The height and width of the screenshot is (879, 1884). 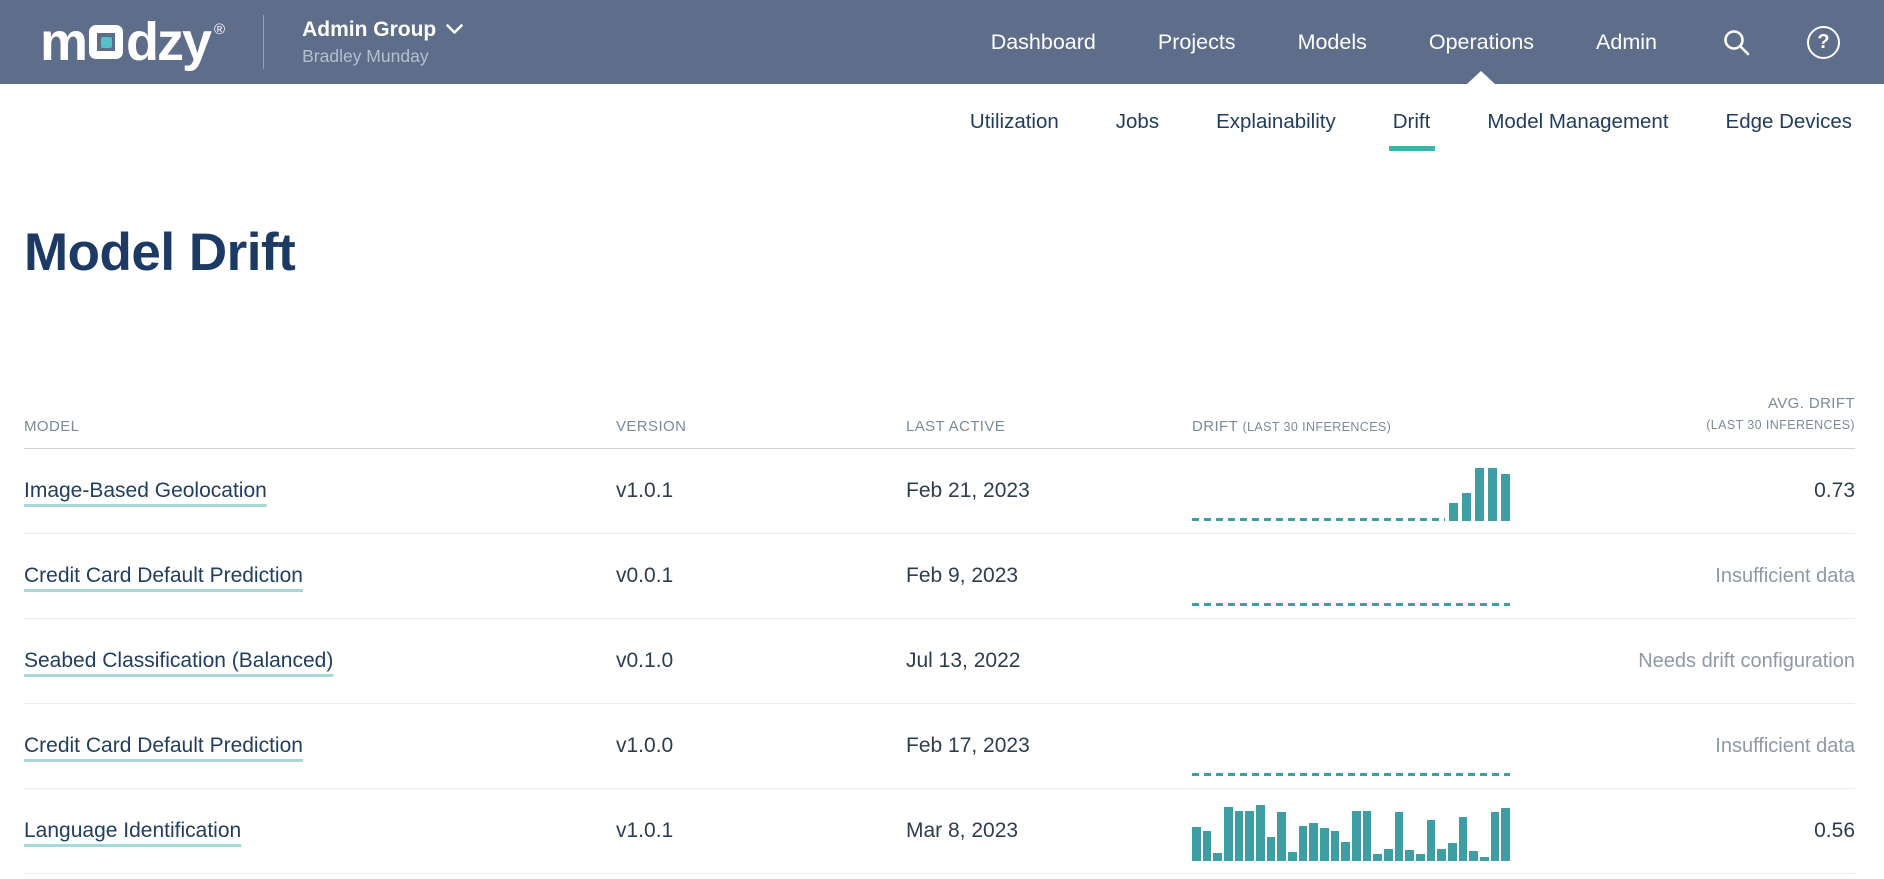 I want to click on column-header-model: MODEL, so click(x=52, y=426).